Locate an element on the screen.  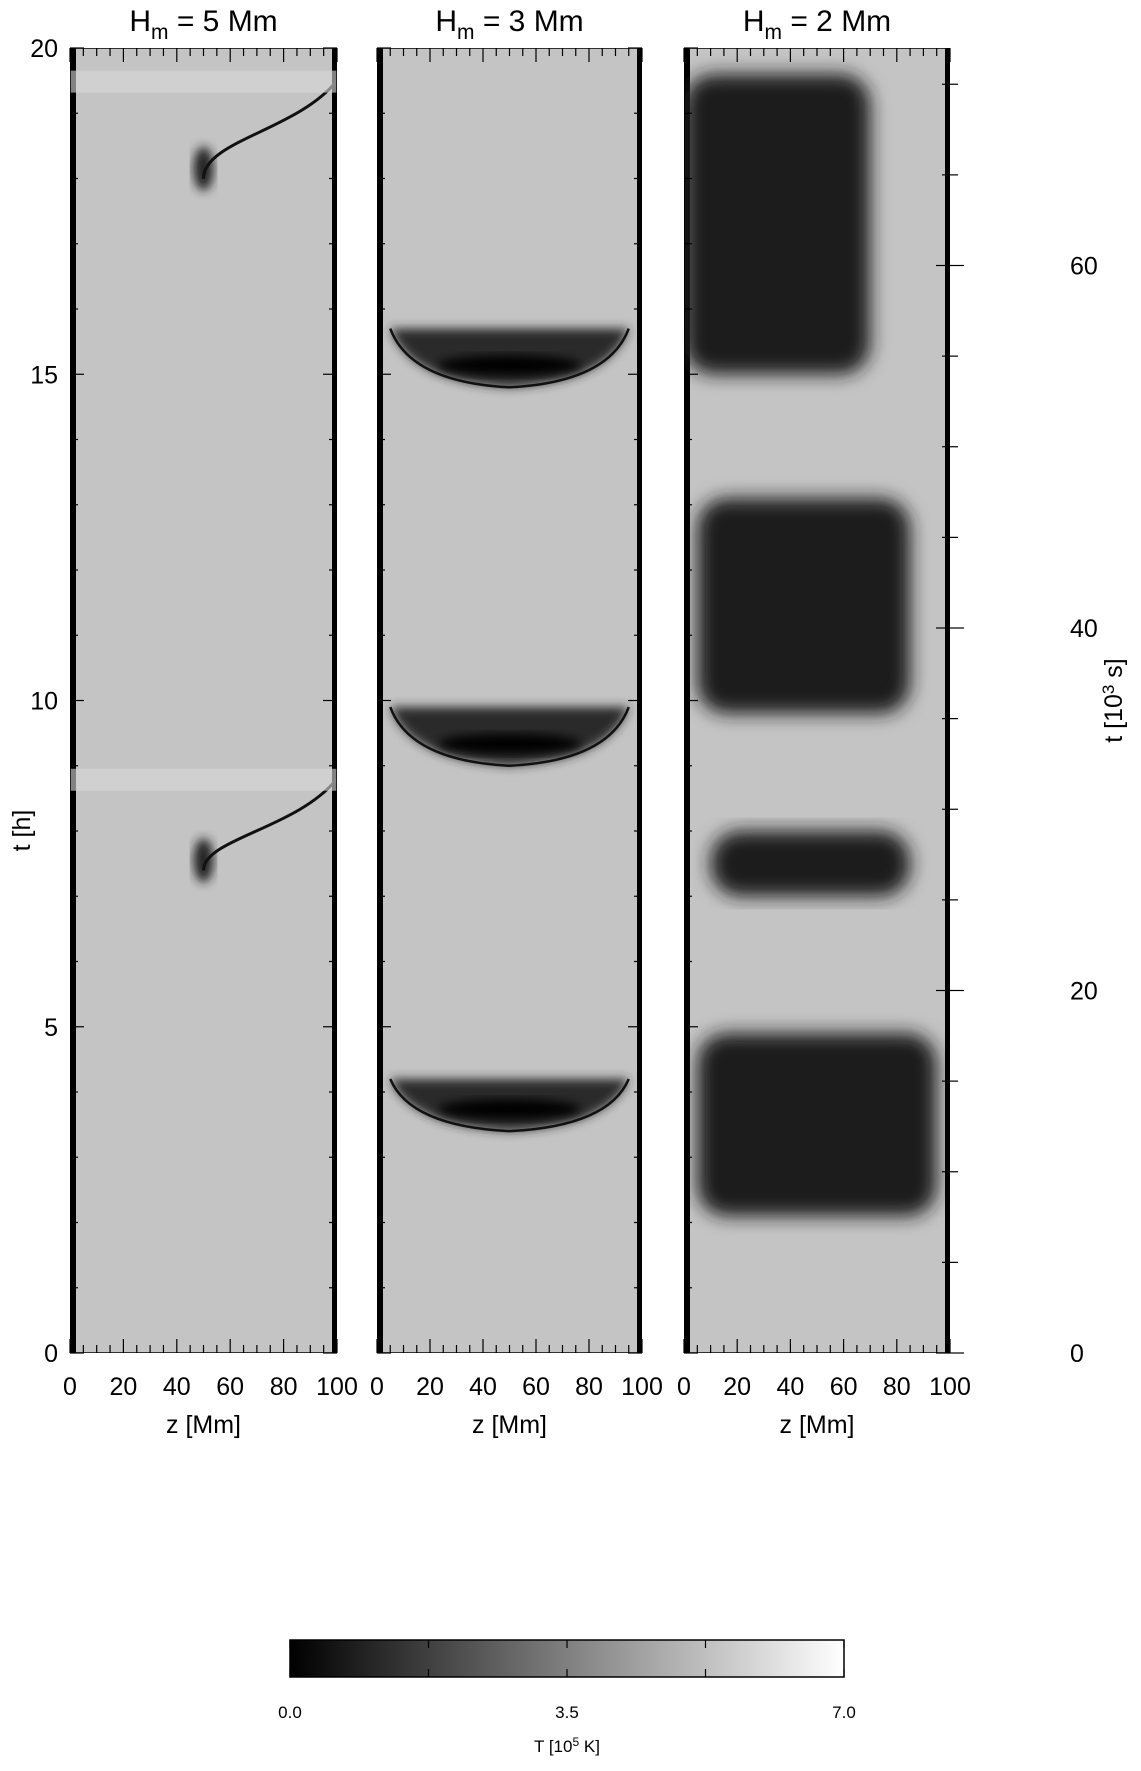
y-tick-label: 0 is located at coordinates (51, 1354).